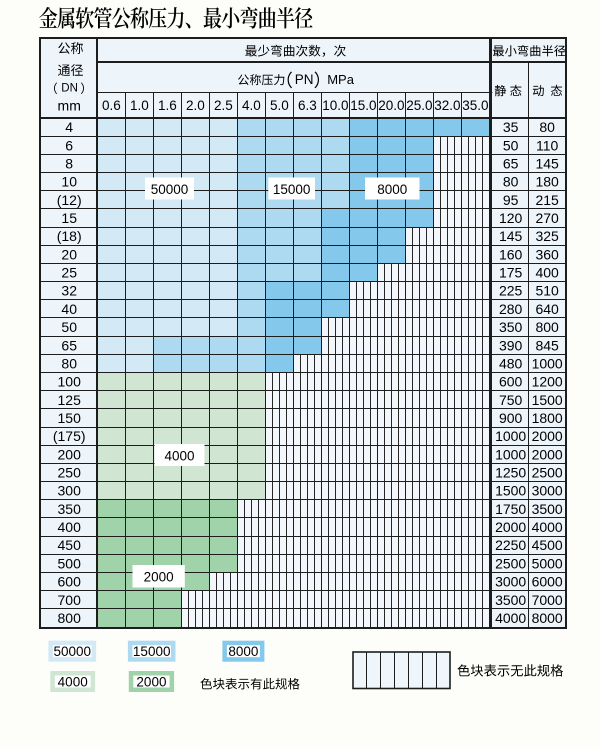  Describe the element at coordinates (304, 79) in the screenshot. I see `svg-text: PN` at that location.